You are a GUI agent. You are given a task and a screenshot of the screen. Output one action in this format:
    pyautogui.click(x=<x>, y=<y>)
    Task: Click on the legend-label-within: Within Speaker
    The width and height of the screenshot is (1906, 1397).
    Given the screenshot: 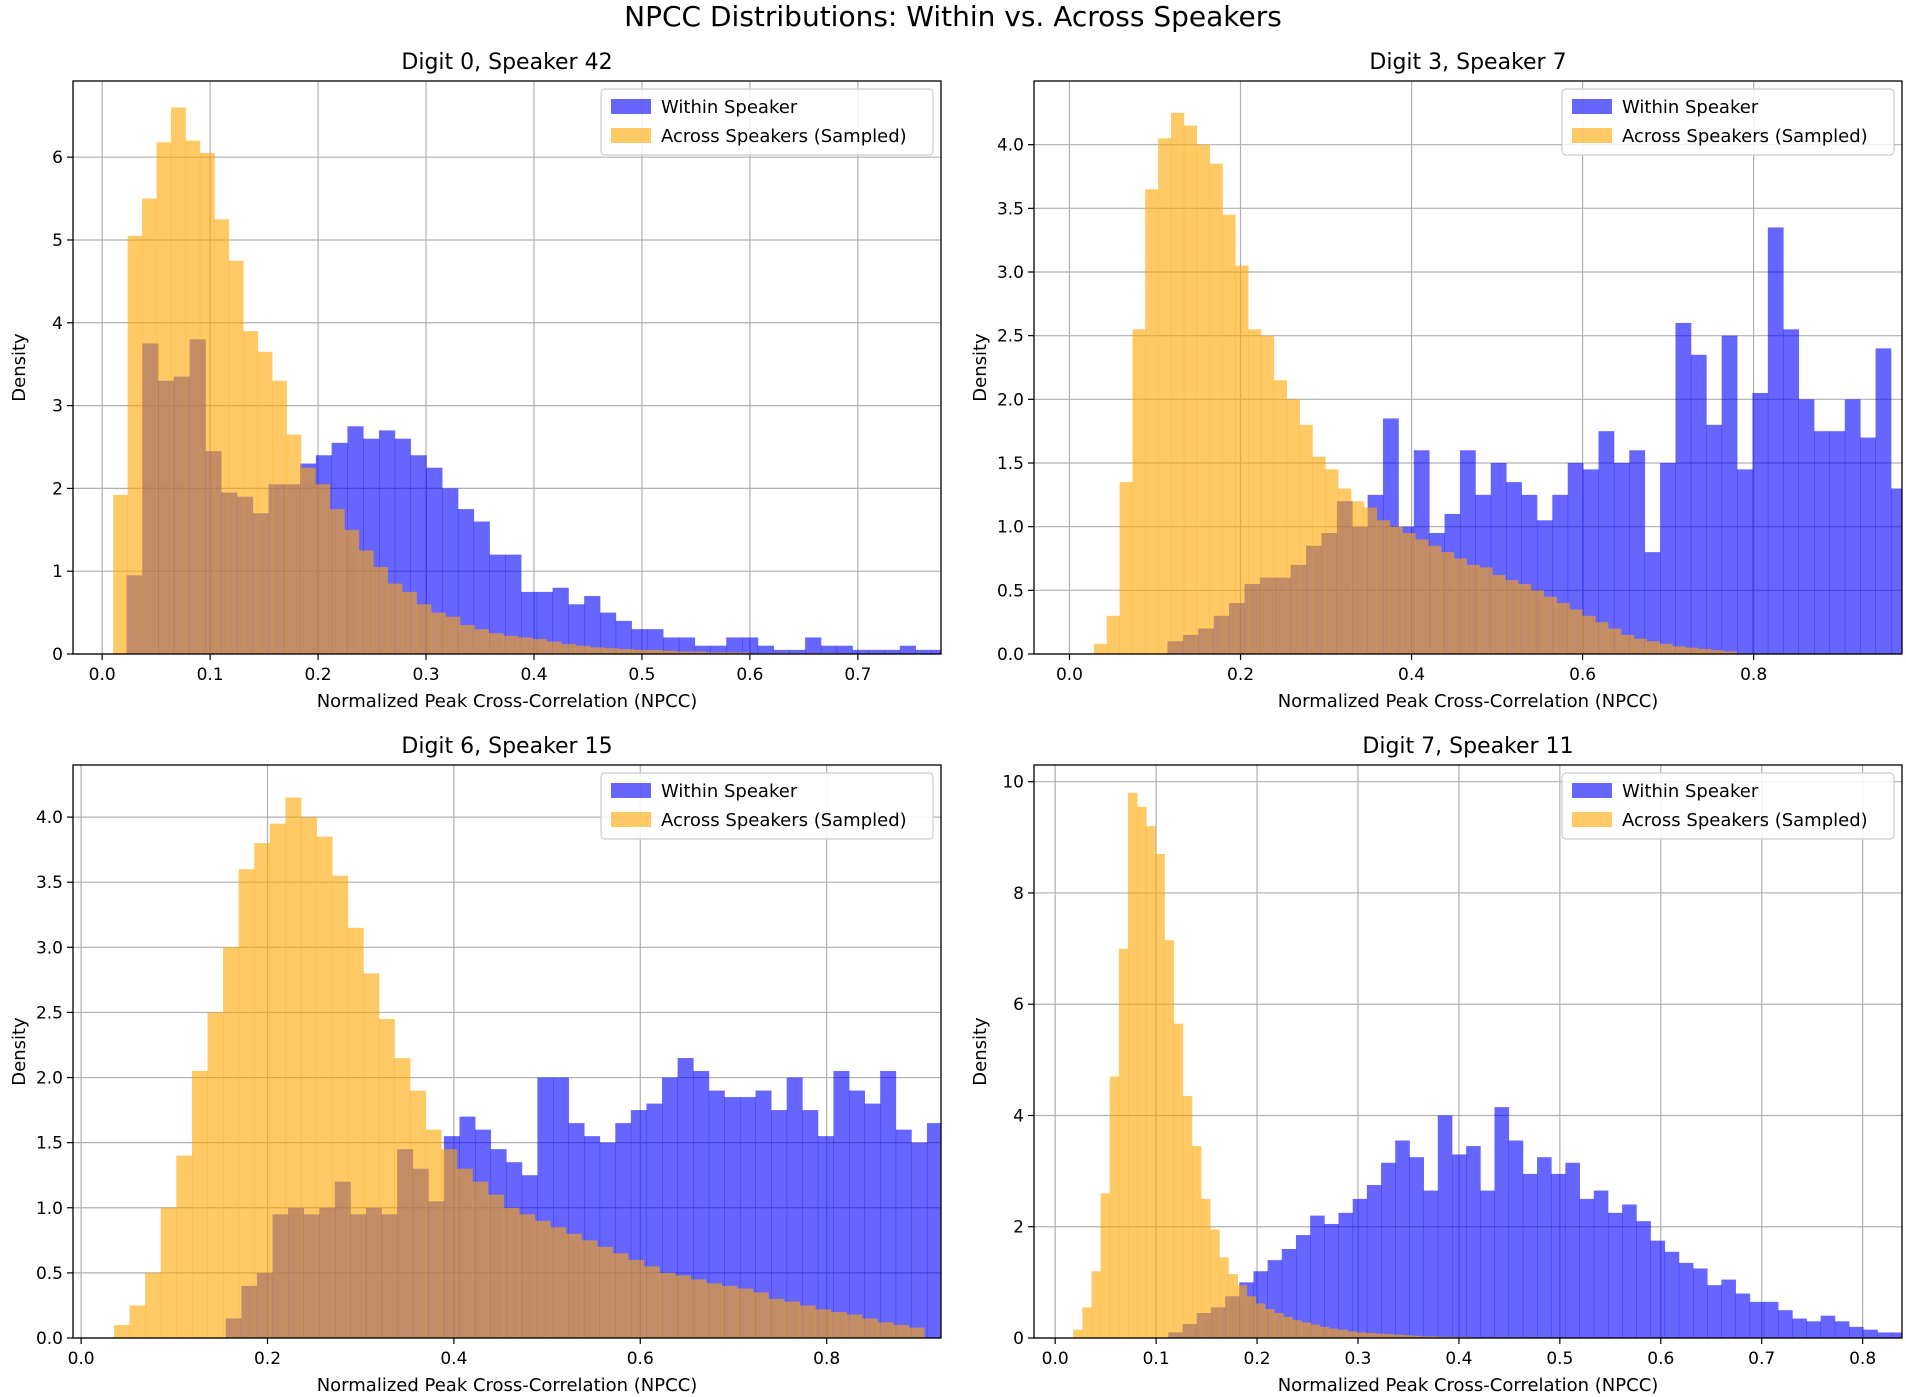 What is the action you would take?
    pyautogui.click(x=1690, y=107)
    